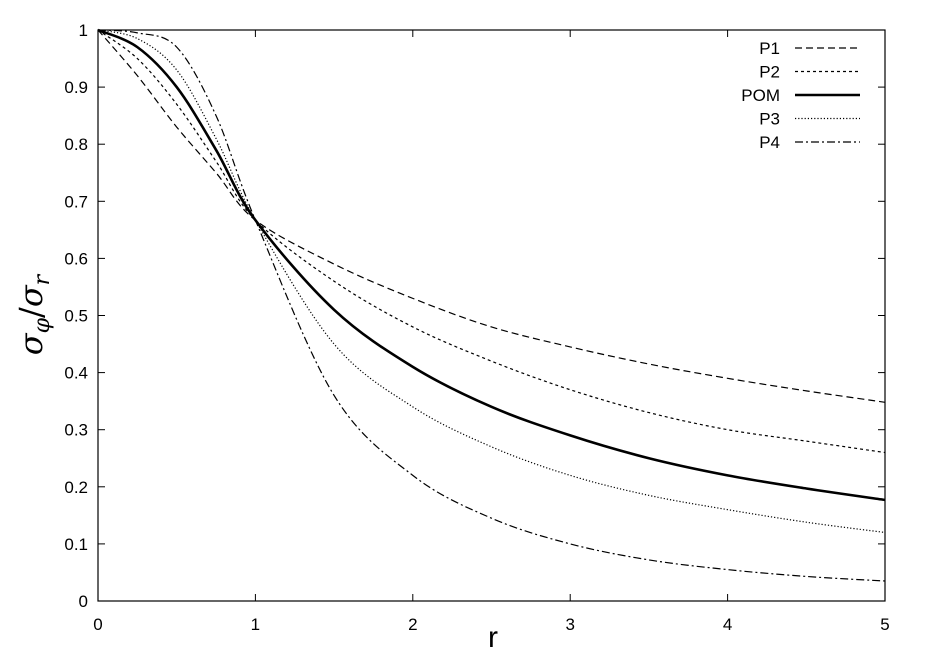 This screenshot has height=650, width=926. Describe the element at coordinates (769, 72) in the screenshot. I see `legend-label-p2: P2` at that location.